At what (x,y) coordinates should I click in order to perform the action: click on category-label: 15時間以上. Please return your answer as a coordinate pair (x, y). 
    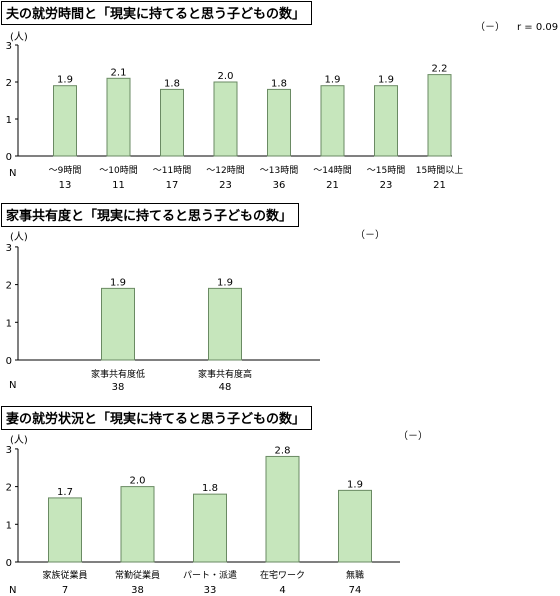
    Looking at the image, I should click on (439, 170).